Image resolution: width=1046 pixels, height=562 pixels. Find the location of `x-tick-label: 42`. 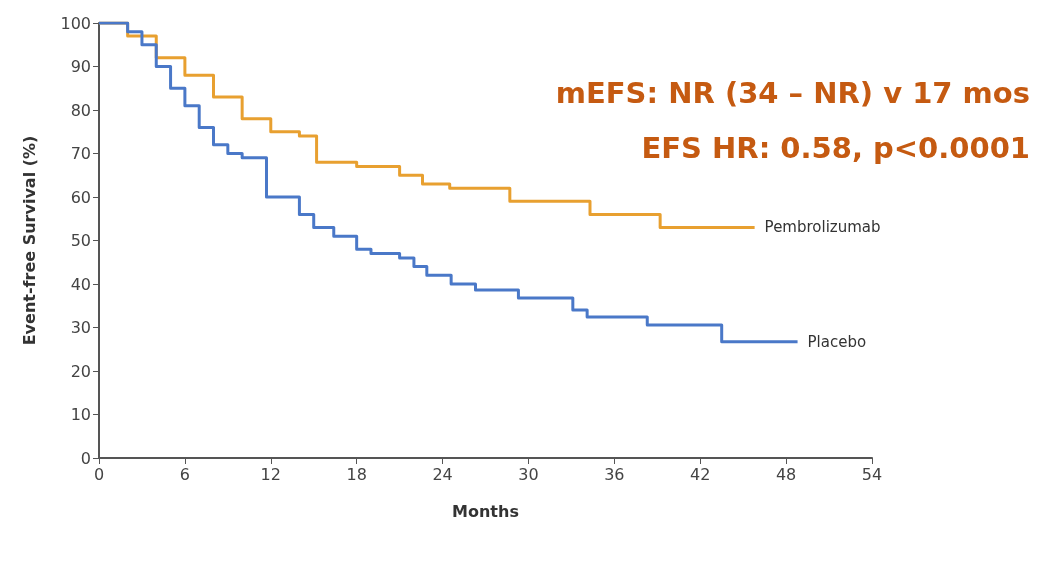

x-tick-label: 42 is located at coordinates (700, 474).